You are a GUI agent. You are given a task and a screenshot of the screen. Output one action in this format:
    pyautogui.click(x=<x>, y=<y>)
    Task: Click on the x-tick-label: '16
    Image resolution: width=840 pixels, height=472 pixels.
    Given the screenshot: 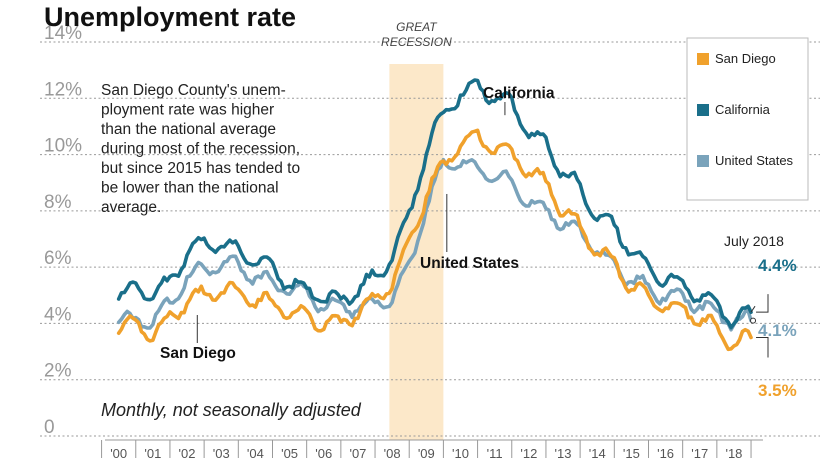 What is the action you would take?
    pyautogui.click(x=665, y=453)
    